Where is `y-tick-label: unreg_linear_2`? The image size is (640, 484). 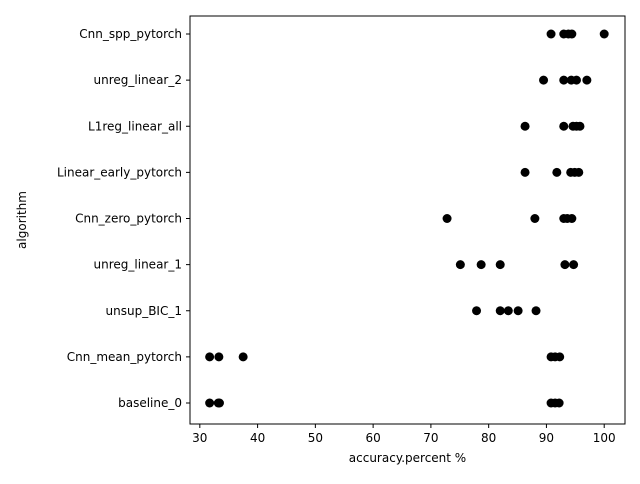
y-tick-label: unreg_linear_2 is located at coordinates (138, 80).